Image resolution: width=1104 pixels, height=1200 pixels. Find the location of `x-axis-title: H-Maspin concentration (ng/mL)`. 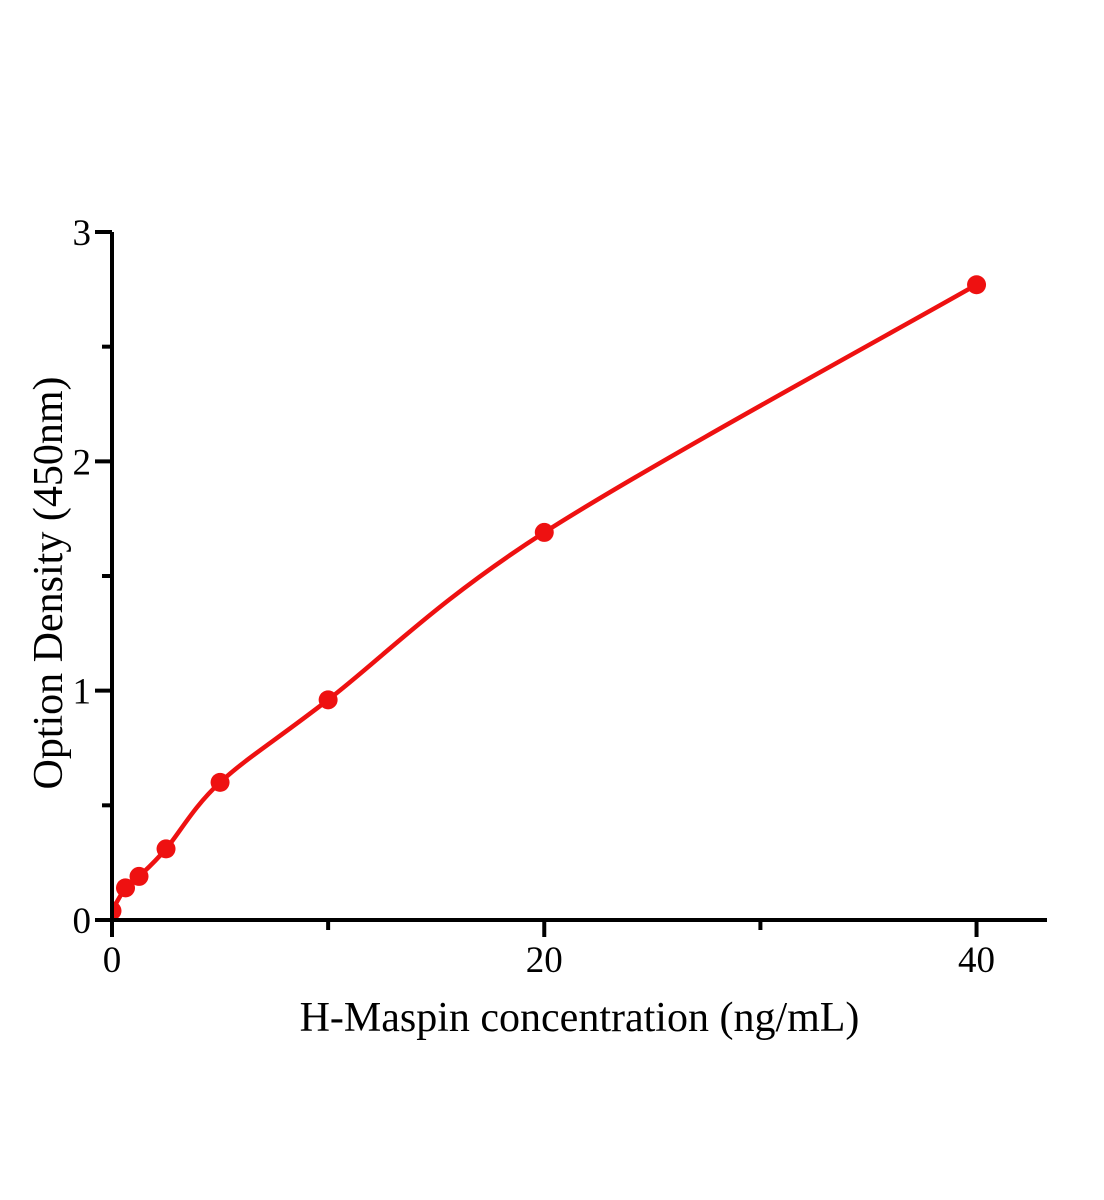

x-axis-title: H-Maspin concentration (ng/mL) is located at coordinates (579, 1018).